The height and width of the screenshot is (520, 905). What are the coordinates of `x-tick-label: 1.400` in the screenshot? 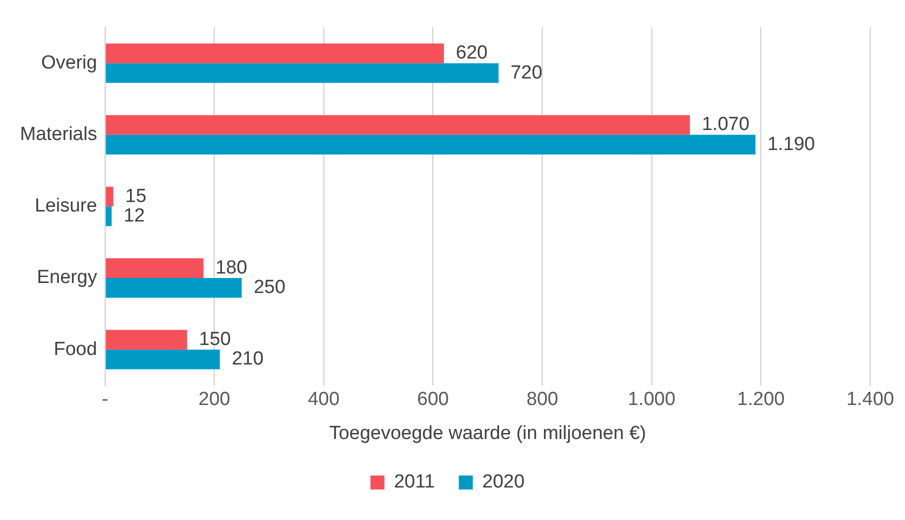 It's located at (870, 399).